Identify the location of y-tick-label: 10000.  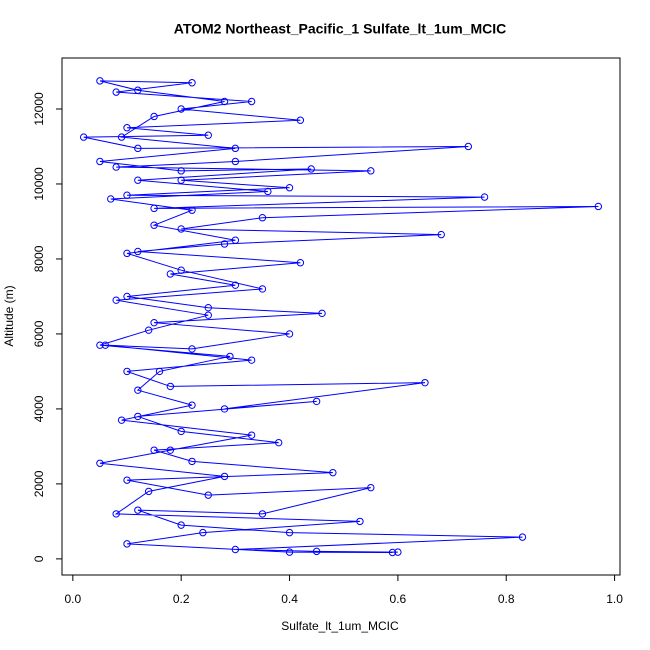
(39, 184).